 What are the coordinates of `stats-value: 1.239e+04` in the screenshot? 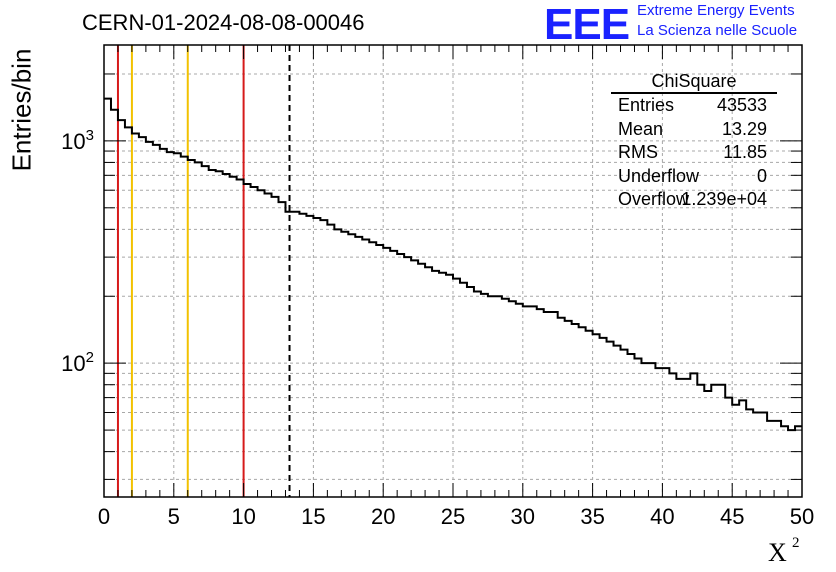 It's located at (724, 199).